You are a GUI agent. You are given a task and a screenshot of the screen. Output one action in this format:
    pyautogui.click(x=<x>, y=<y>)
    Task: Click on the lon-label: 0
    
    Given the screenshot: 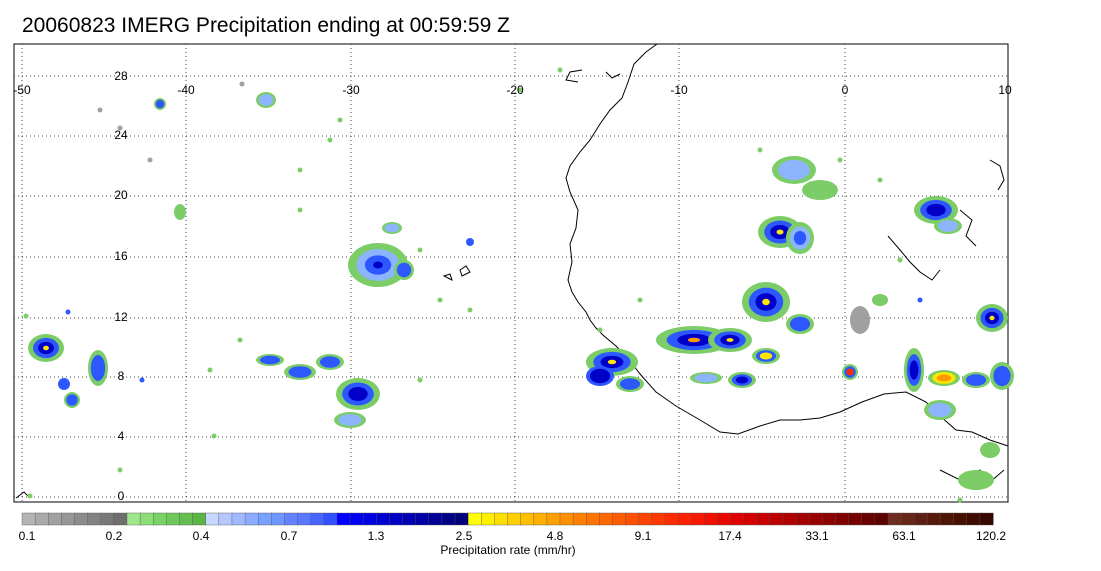 What is the action you would take?
    pyautogui.click(x=845, y=90)
    